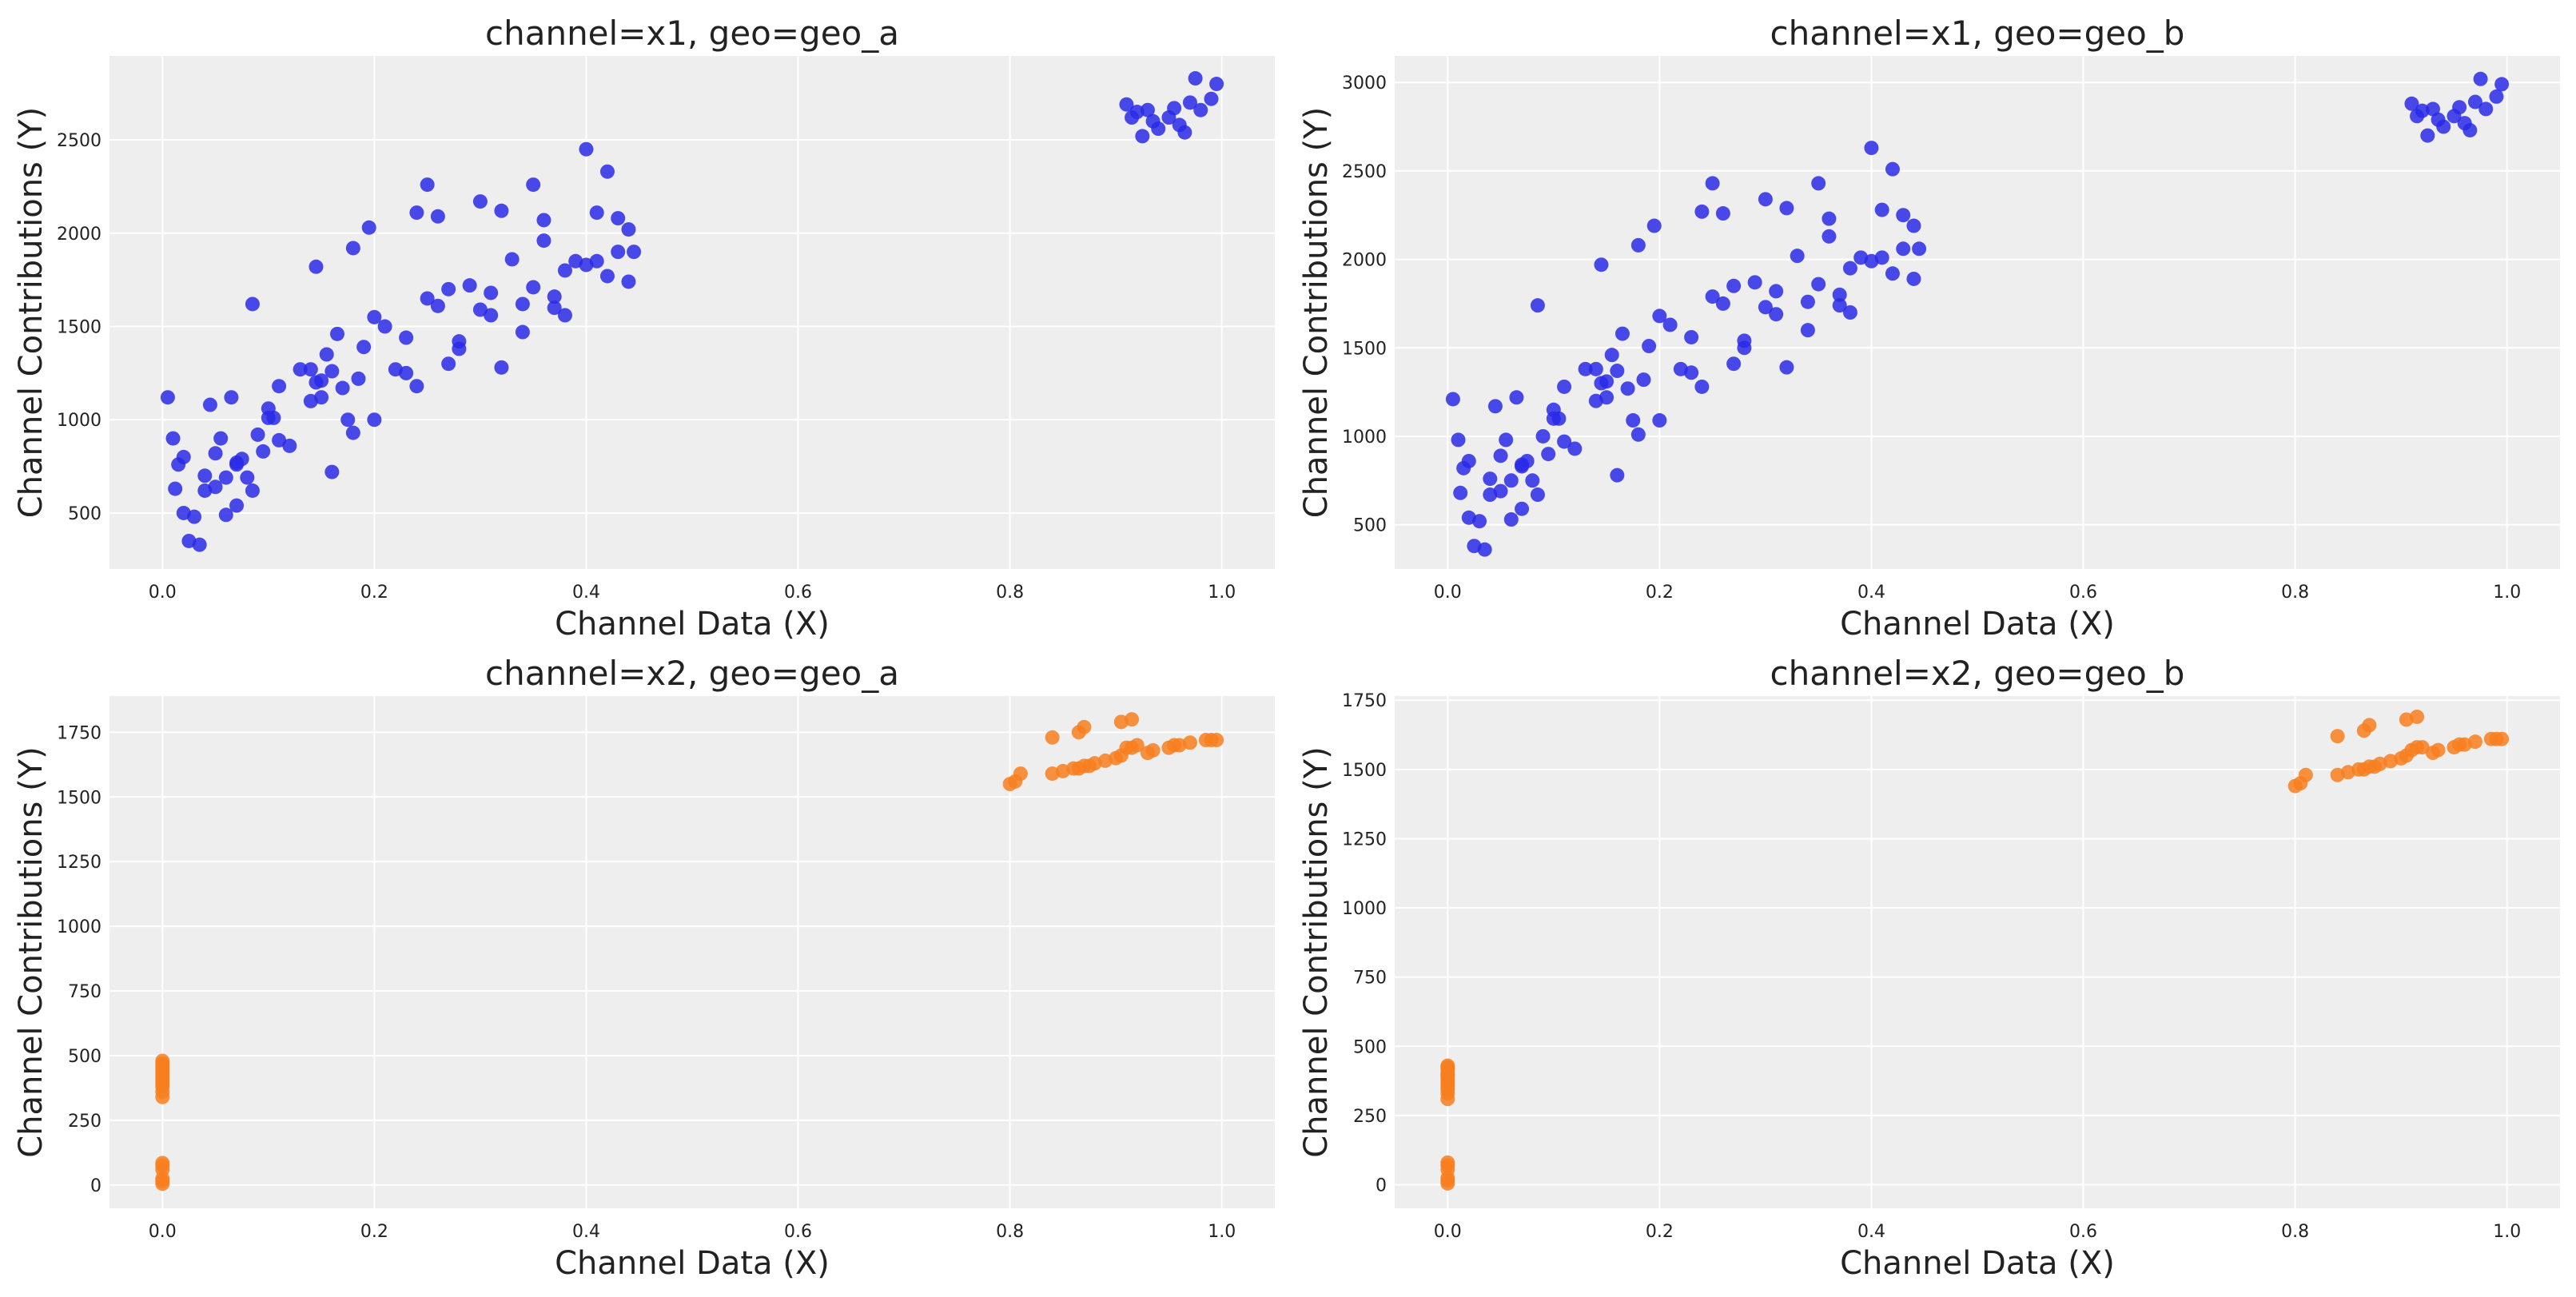 The height and width of the screenshot is (1297, 2576). Describe the element at coordinates (692, 673) in the screenshot. I see `chart-title: channel=x2, geo=geo_a` at that location.